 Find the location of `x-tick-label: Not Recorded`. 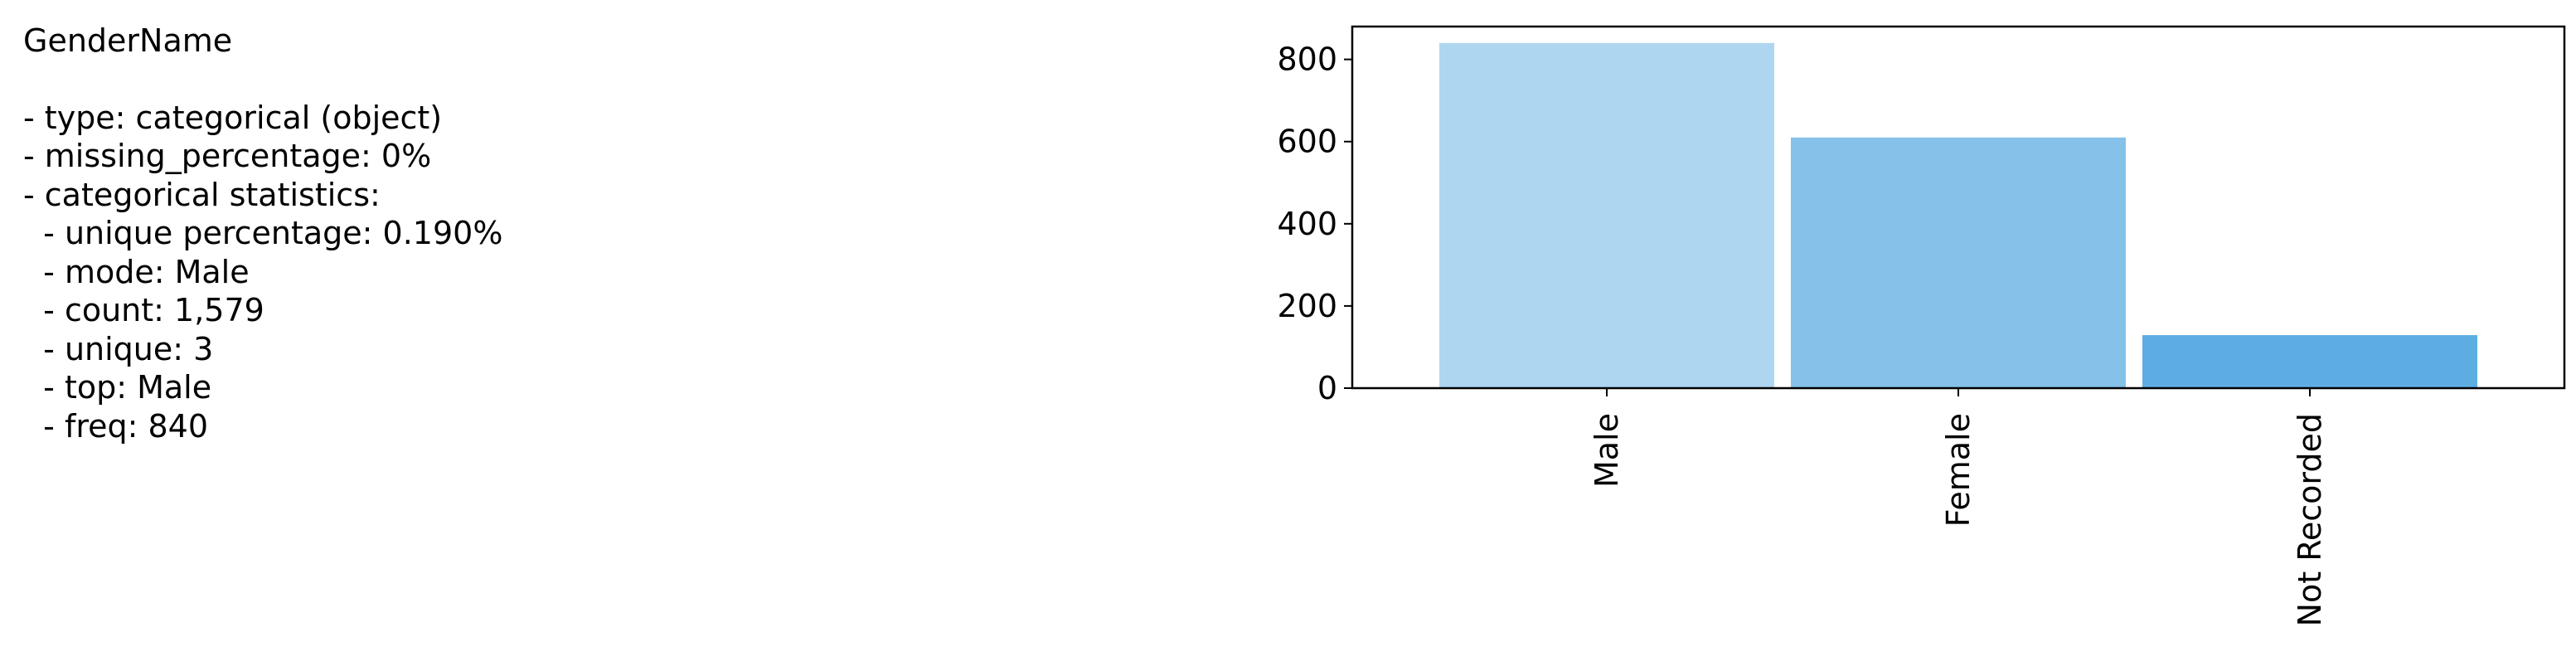

x-tick-label: Not Recorded is located at coordinates (2310, 519).